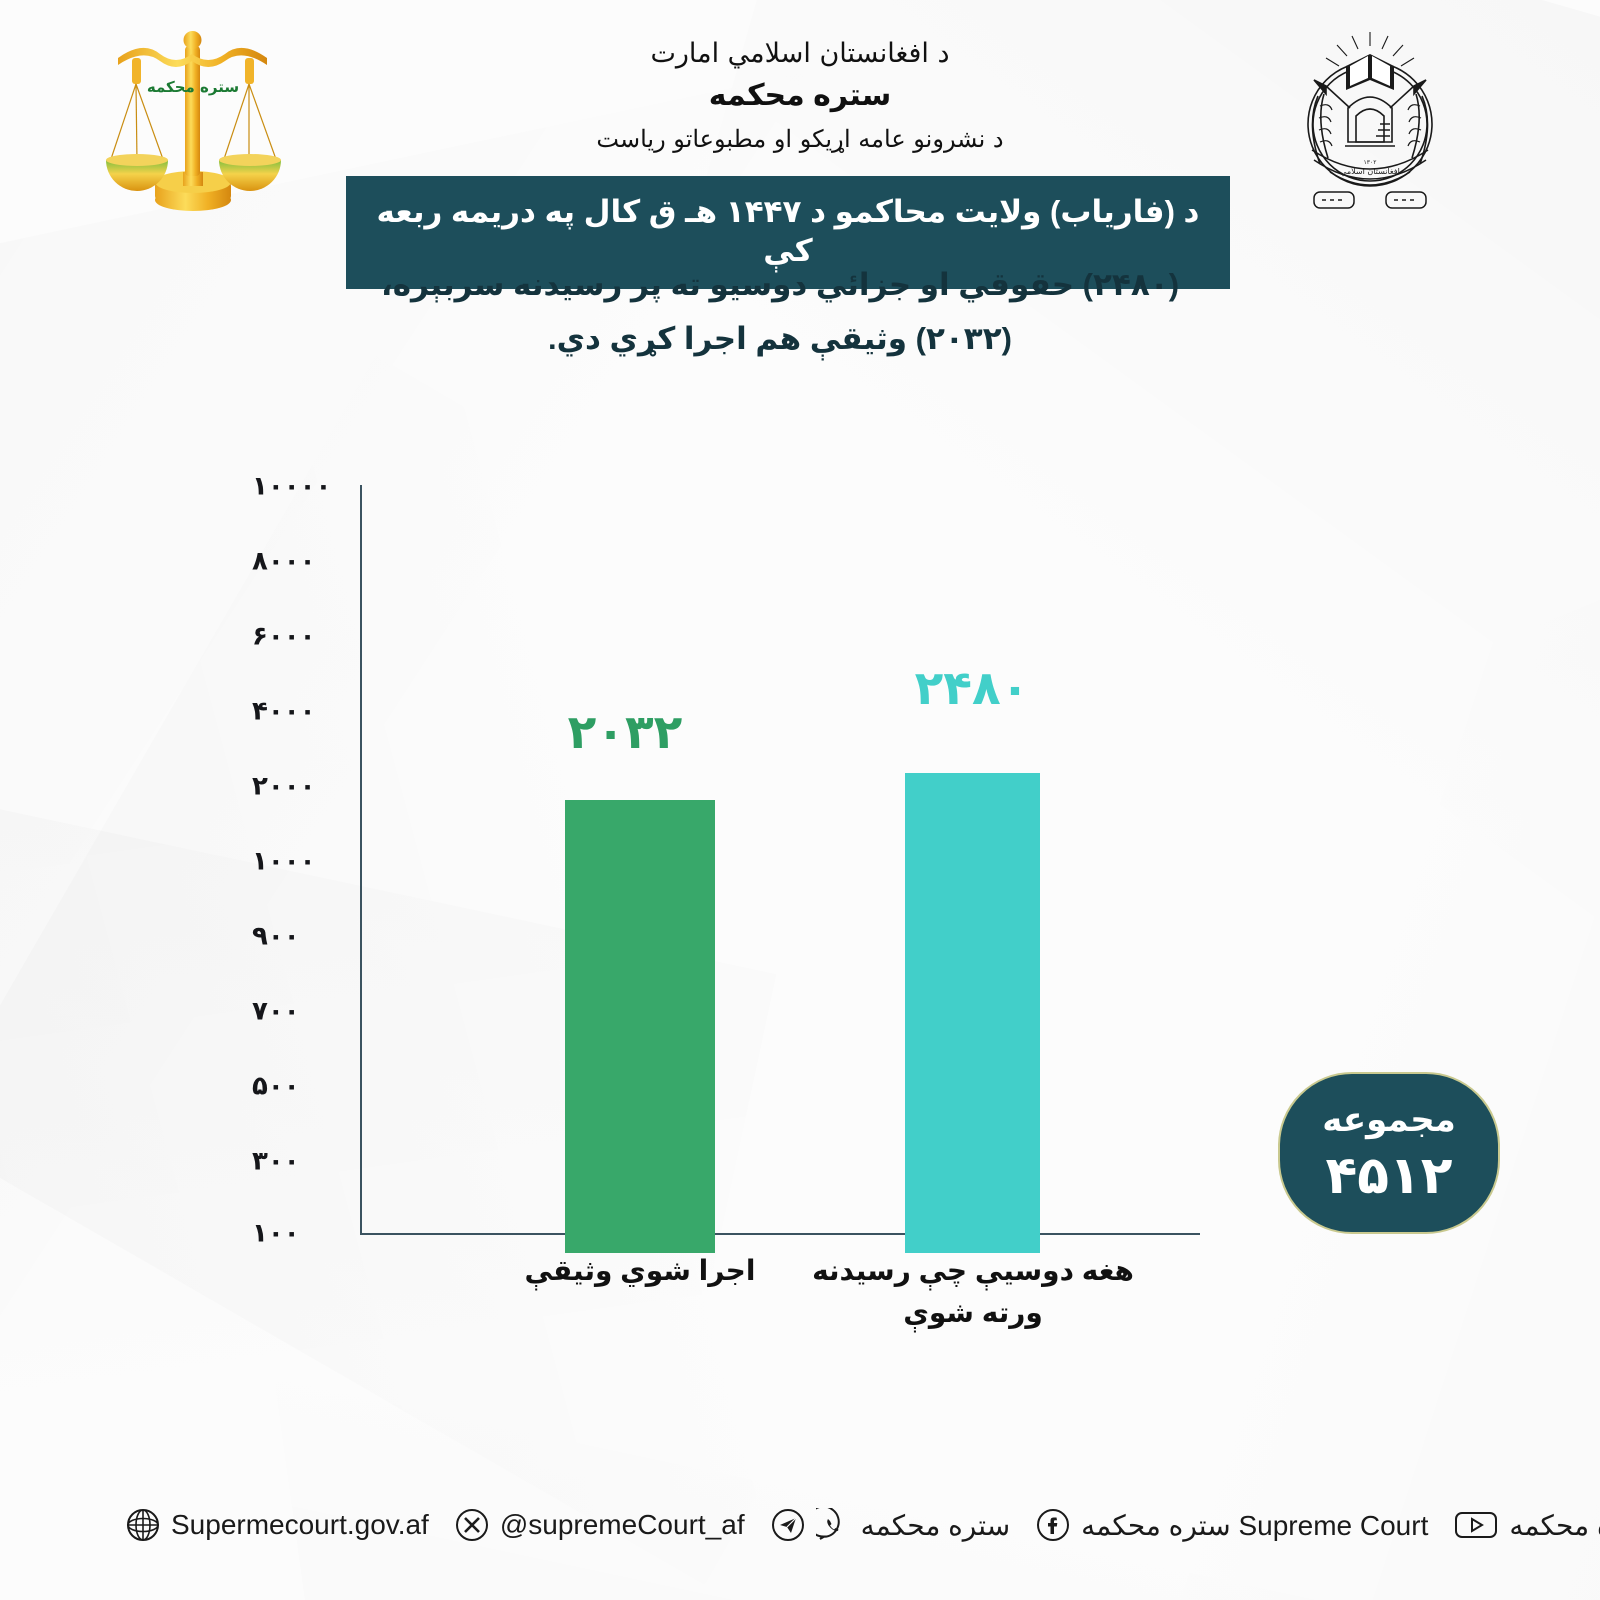  Describe the element at coordinates (625, 731) in the screenshot. I see `bar-value-label-1: ۲۰۳۲` at that location.